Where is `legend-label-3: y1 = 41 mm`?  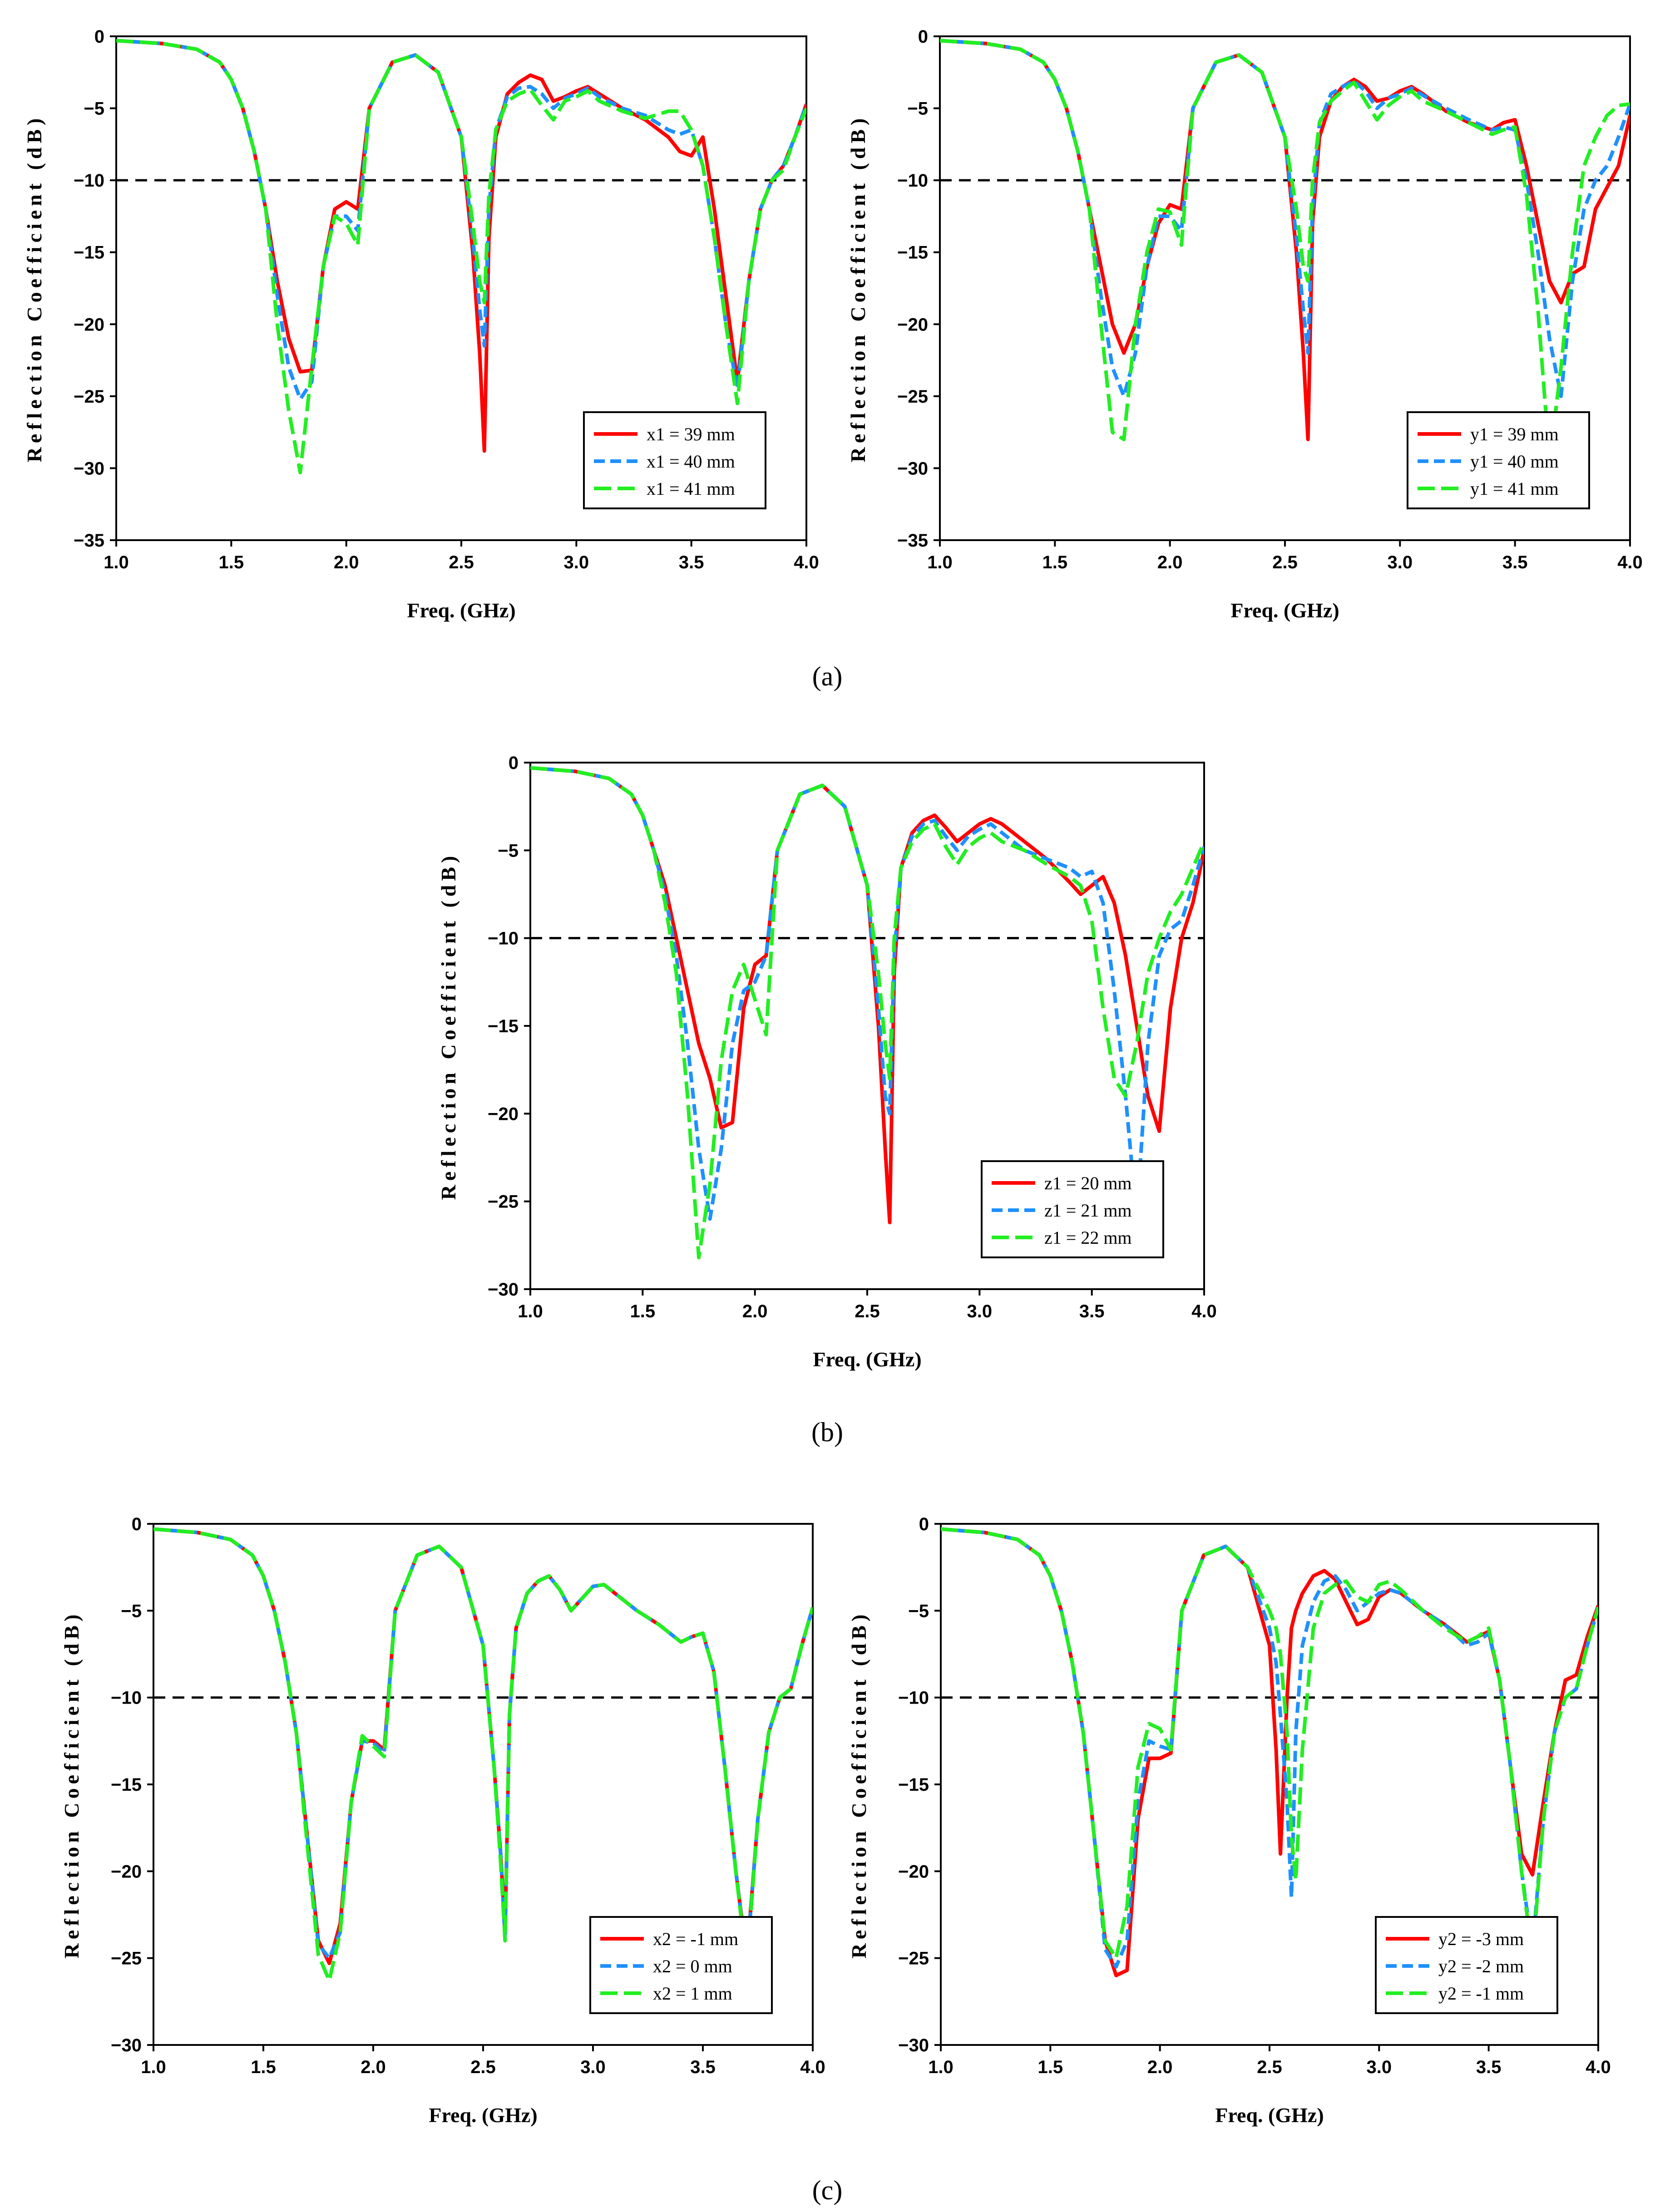 legend-label-3: y1 = 41 mm is located at coordinates (1514, 488).